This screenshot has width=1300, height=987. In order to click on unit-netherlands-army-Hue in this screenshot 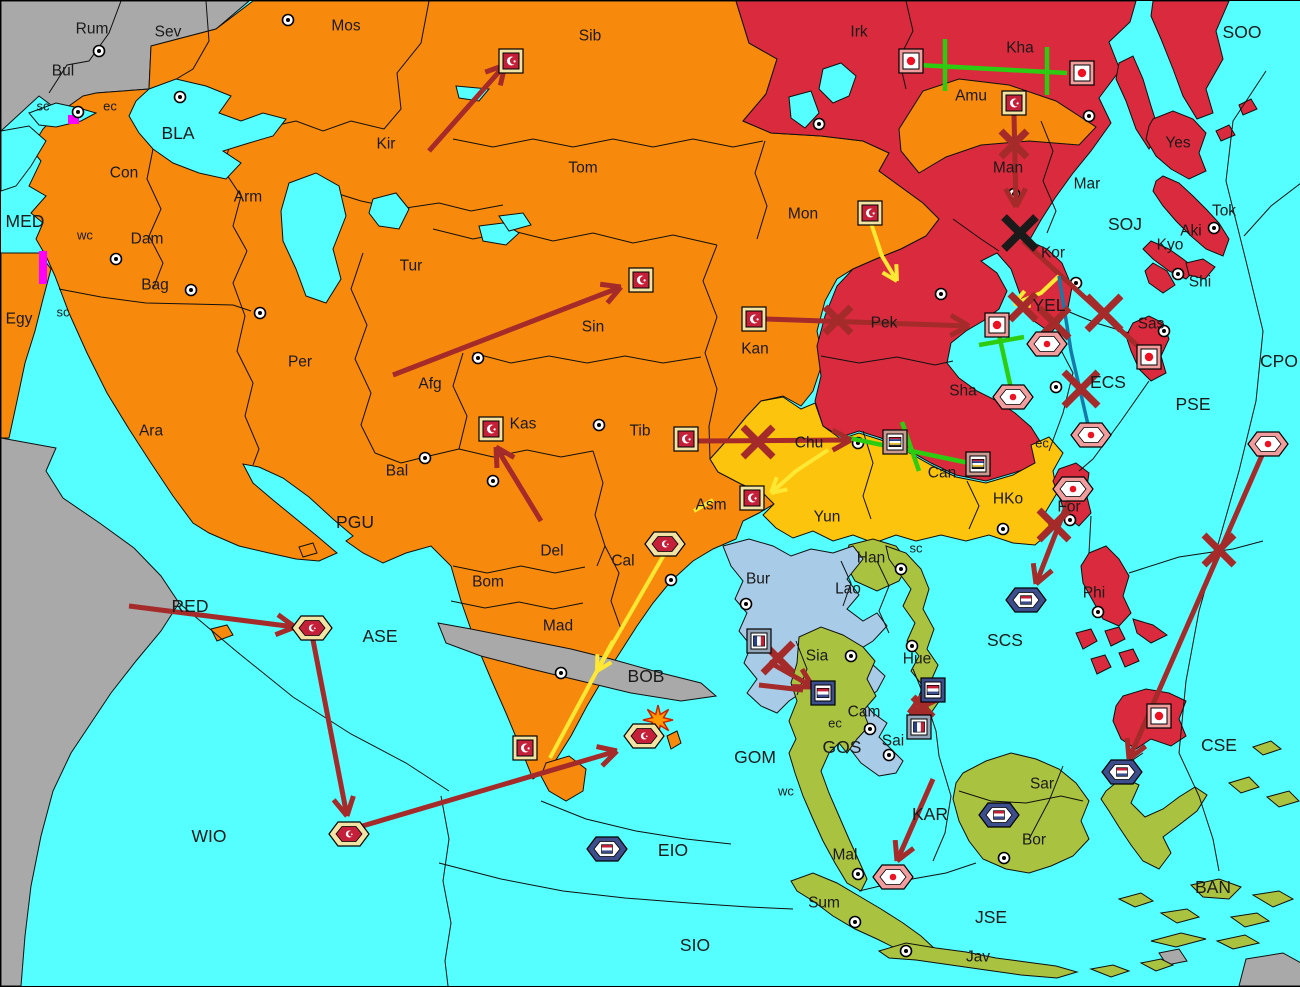, I will do `click(933, 690)`.